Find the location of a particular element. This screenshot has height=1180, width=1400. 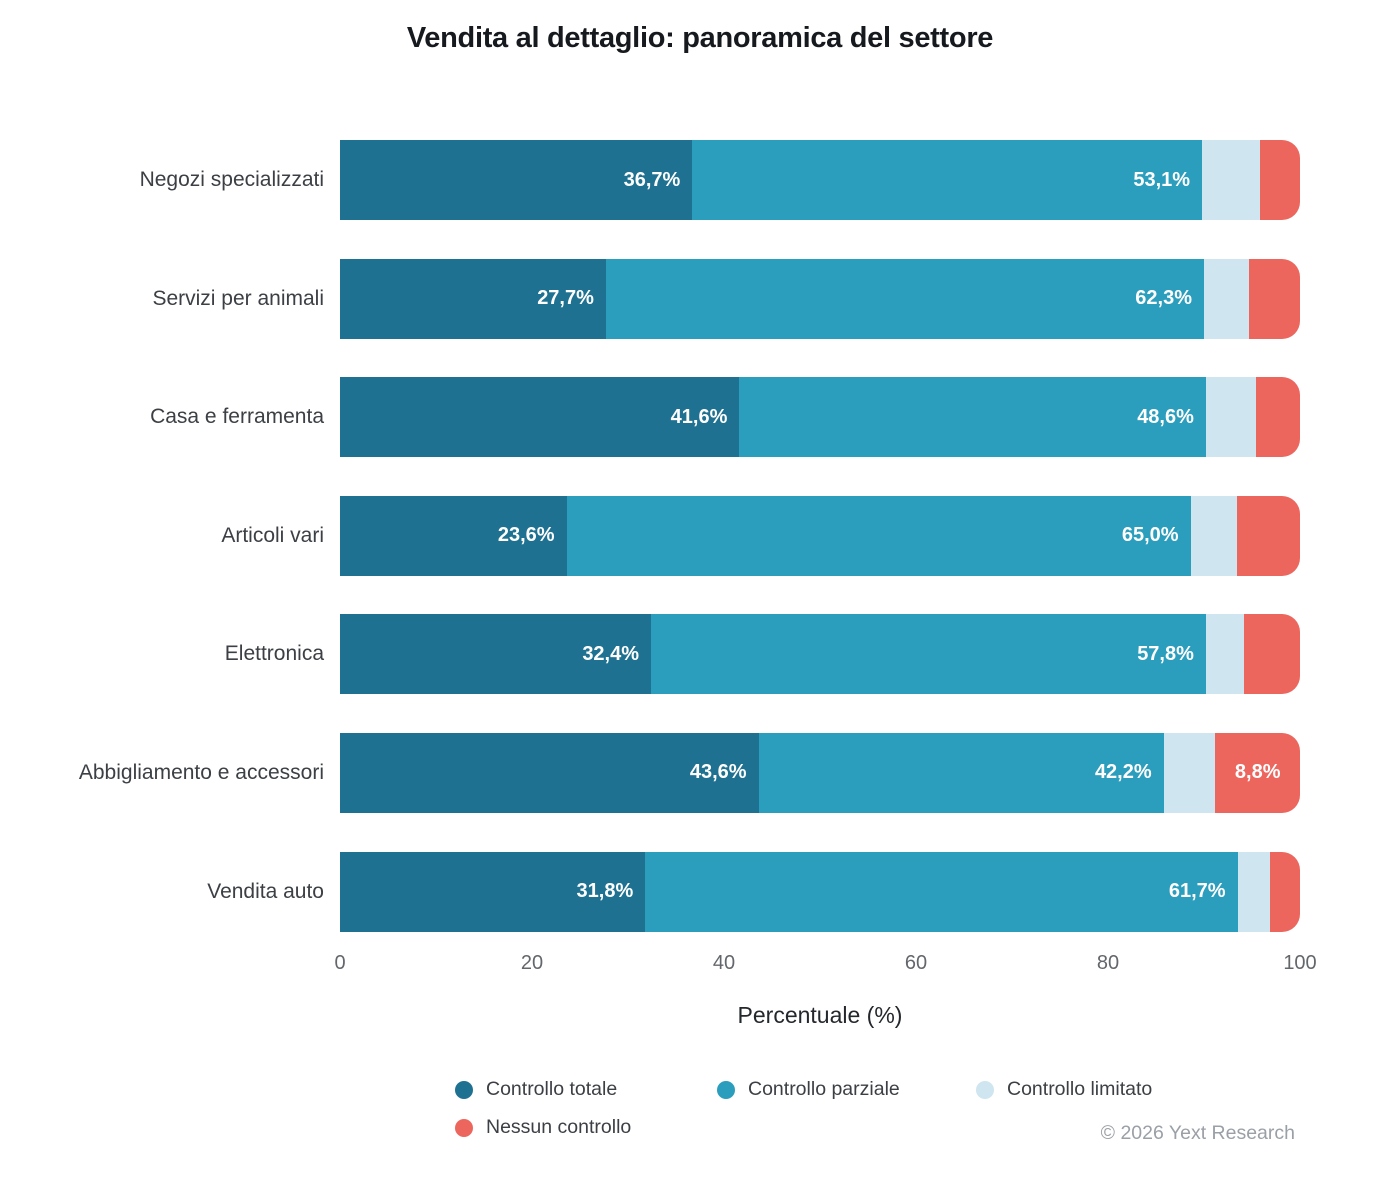

bar-track: 41,6% 48,6% is located at coordinates (820, 417).